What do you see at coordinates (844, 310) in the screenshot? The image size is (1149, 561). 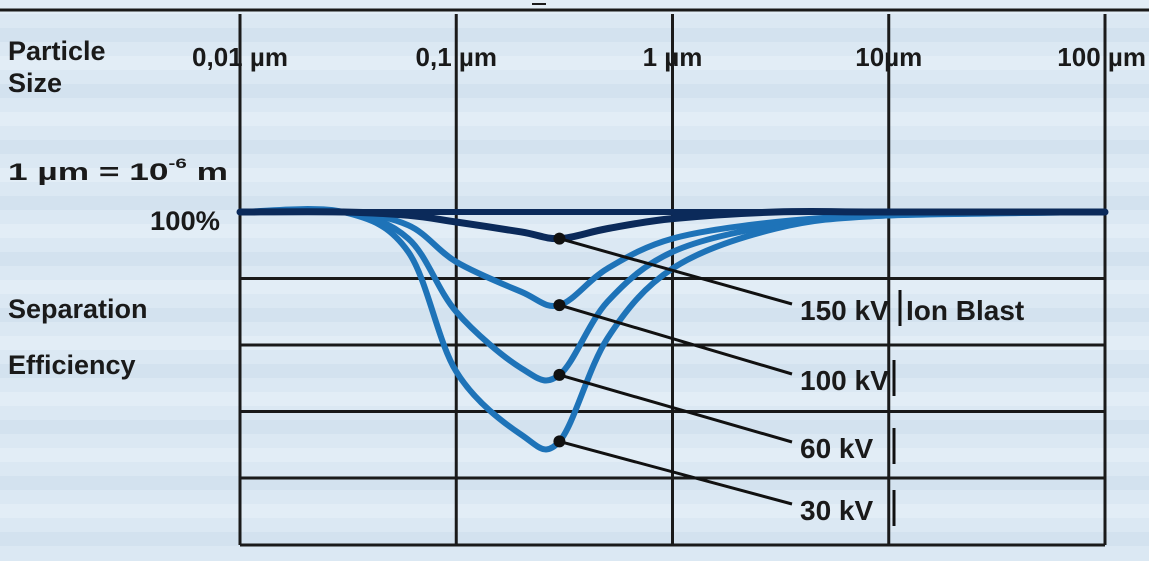 I see `series-label: 150 kV` at bounding box center [844, 310].